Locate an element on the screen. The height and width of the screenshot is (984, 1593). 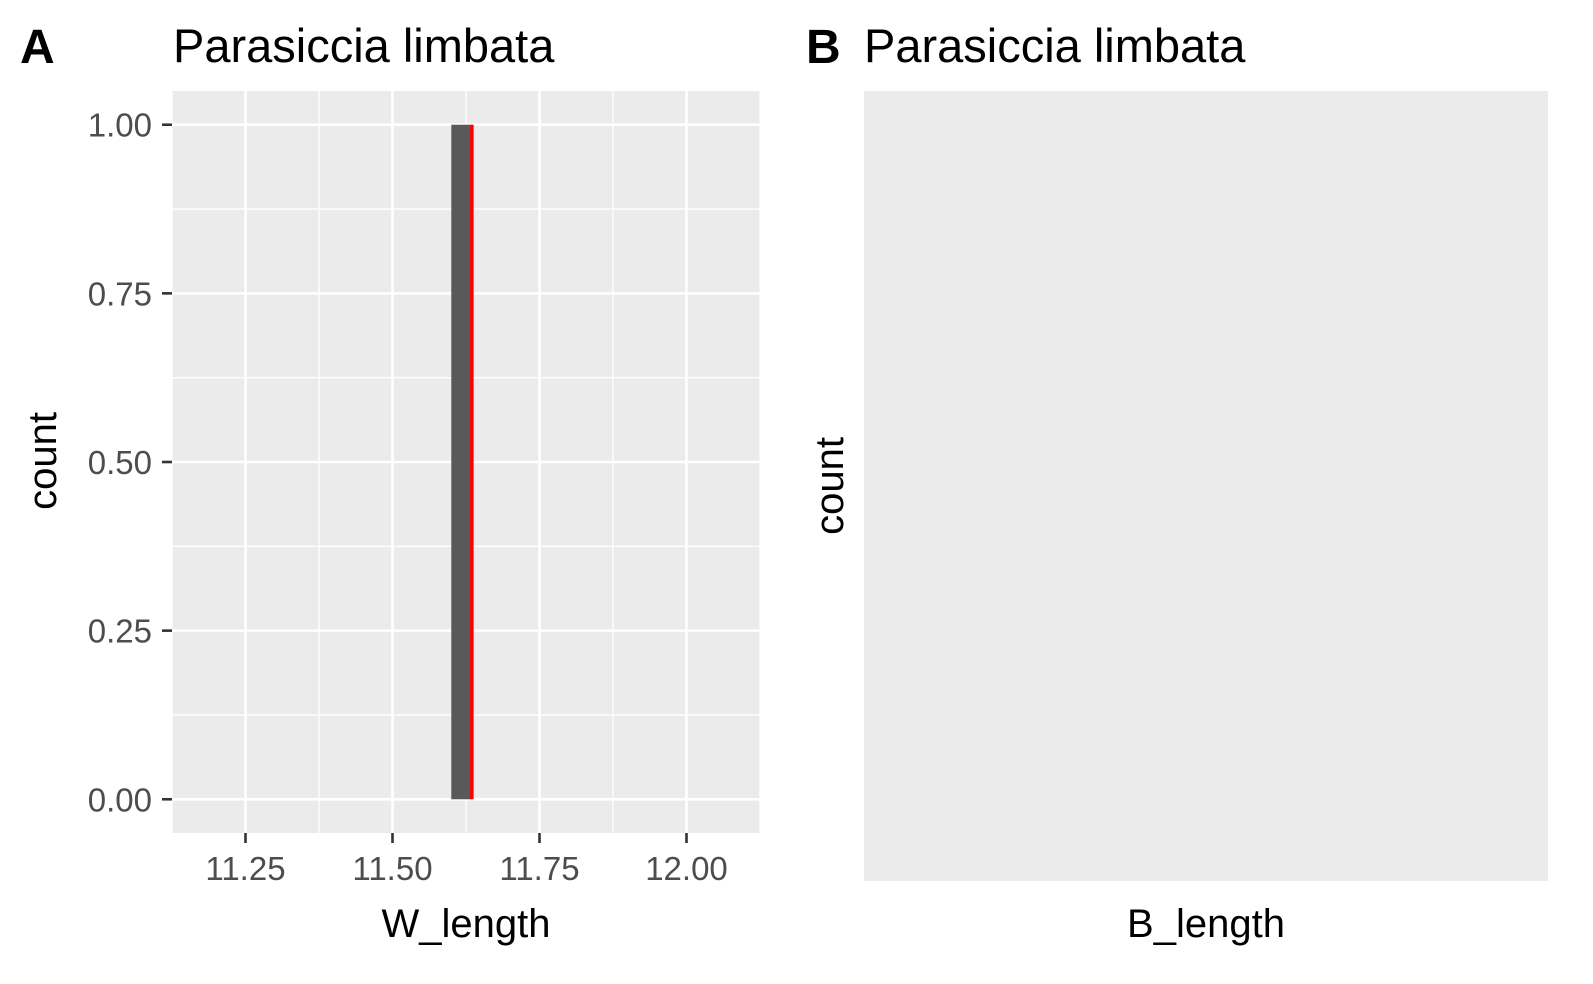
panel-a-y-axis: 0.00 0.25 0.50 0.75 1.00 is located at coordinates (130, 462).